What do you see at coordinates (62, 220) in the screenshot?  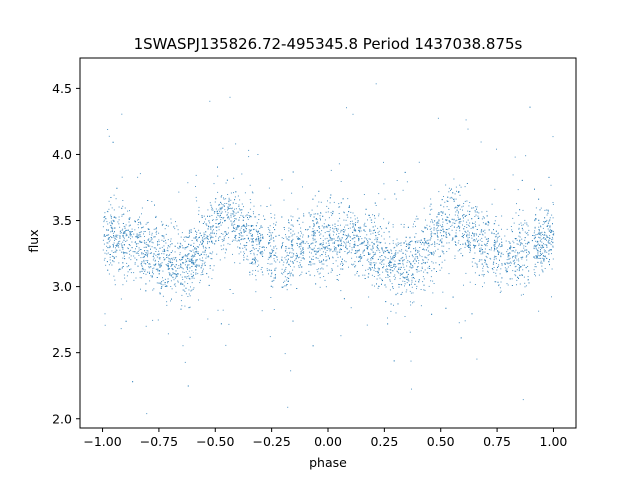 I see `y-tick-label: 3.5` at bounding box center [62, 220].